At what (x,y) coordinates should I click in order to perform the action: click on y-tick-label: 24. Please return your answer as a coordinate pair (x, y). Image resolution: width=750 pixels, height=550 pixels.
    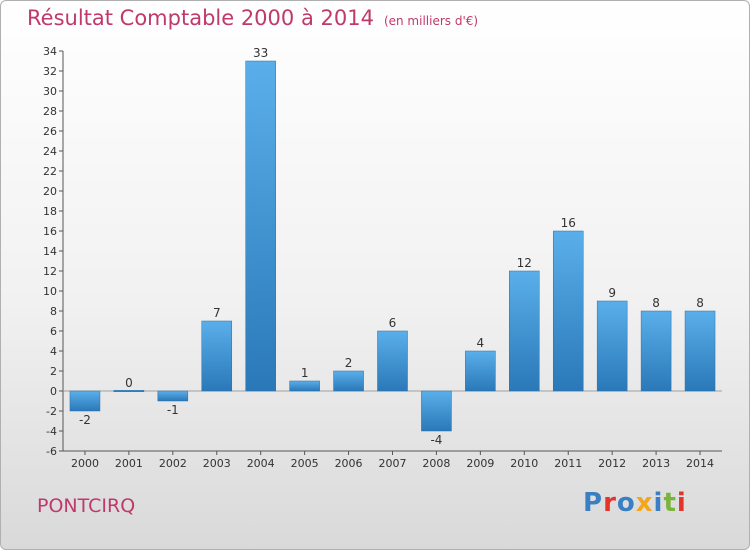
    Looking at the image, I should click on (50, 151).